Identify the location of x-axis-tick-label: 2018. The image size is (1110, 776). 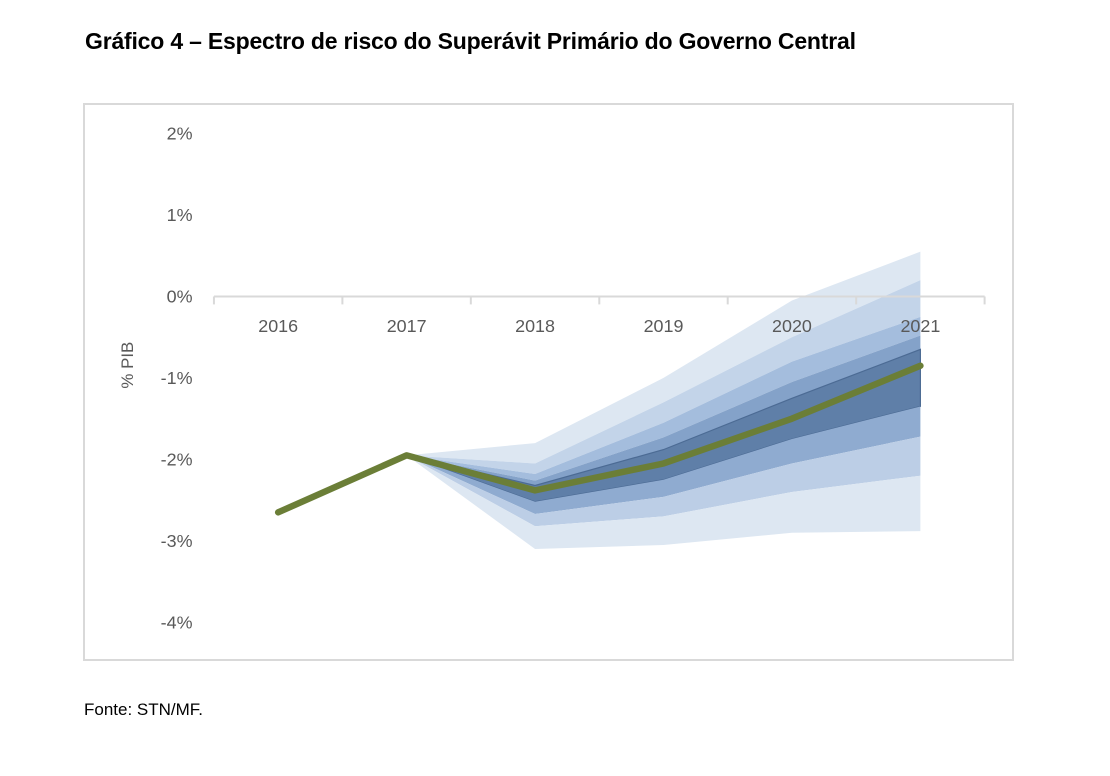
(535, 326).